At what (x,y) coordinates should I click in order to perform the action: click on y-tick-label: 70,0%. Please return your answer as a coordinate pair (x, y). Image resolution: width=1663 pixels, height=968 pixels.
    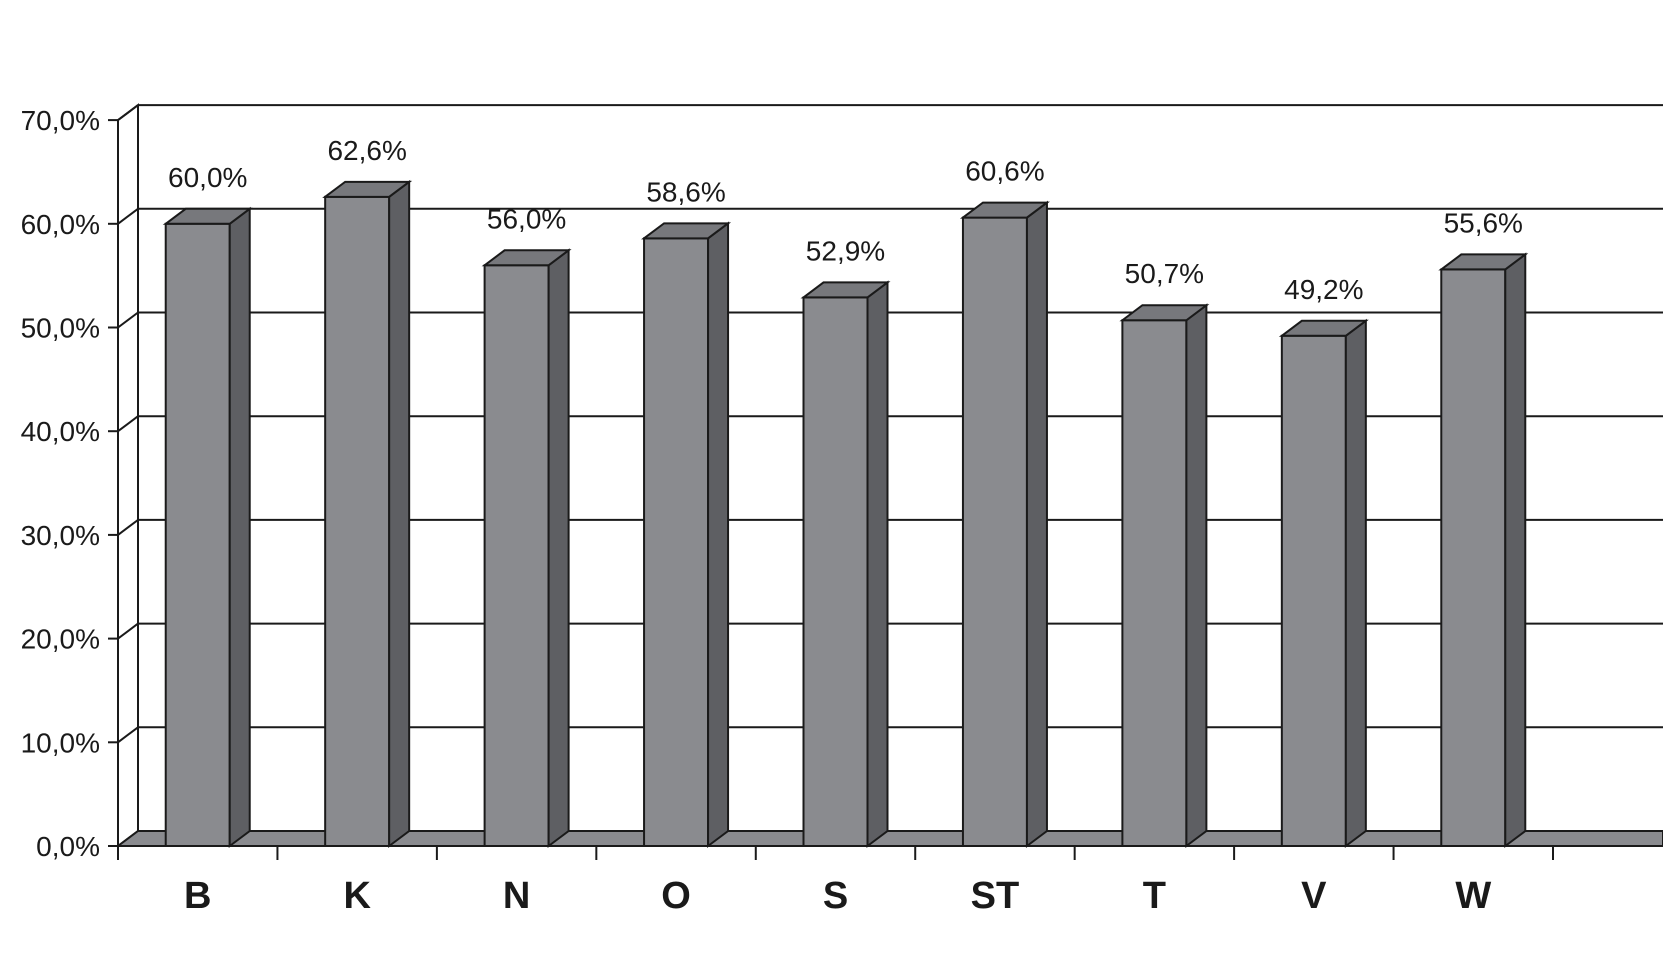
    Looking at the image, I should click on (60, 120).